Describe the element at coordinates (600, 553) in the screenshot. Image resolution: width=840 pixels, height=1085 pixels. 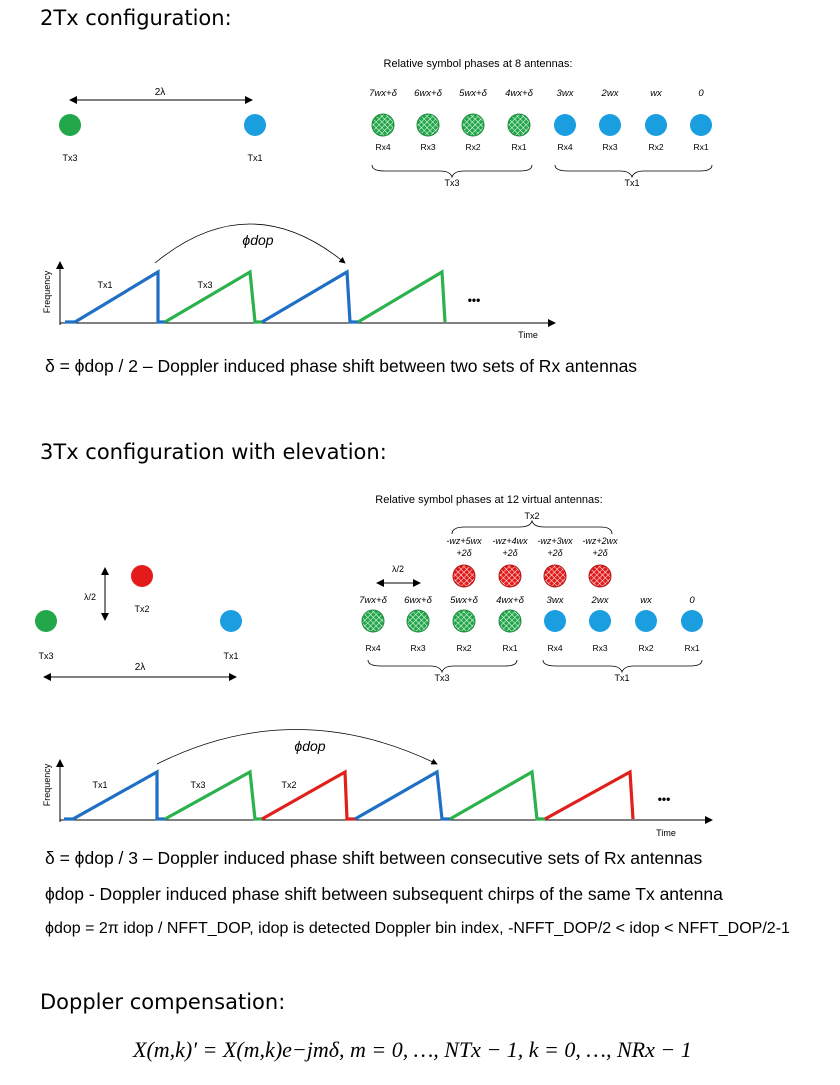
I see `d2-top-delta-3: +2δ` at that location.